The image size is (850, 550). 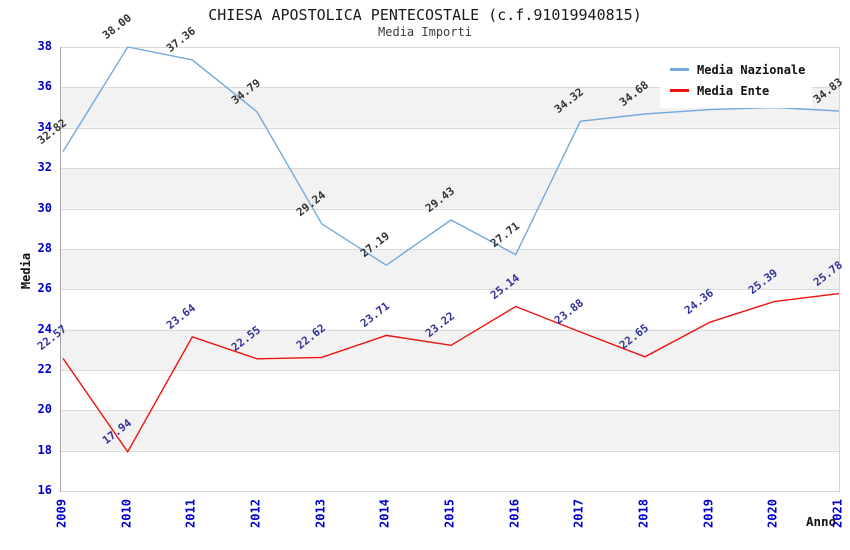 I want to click on x-axis-tick-label: 2009, so click(x=61, y=513).